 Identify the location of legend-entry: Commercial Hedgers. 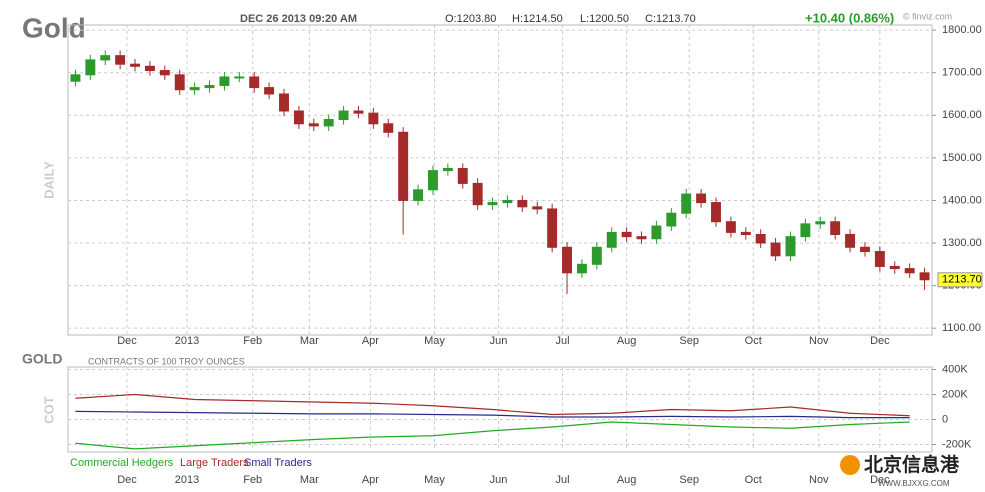
(122, 463).